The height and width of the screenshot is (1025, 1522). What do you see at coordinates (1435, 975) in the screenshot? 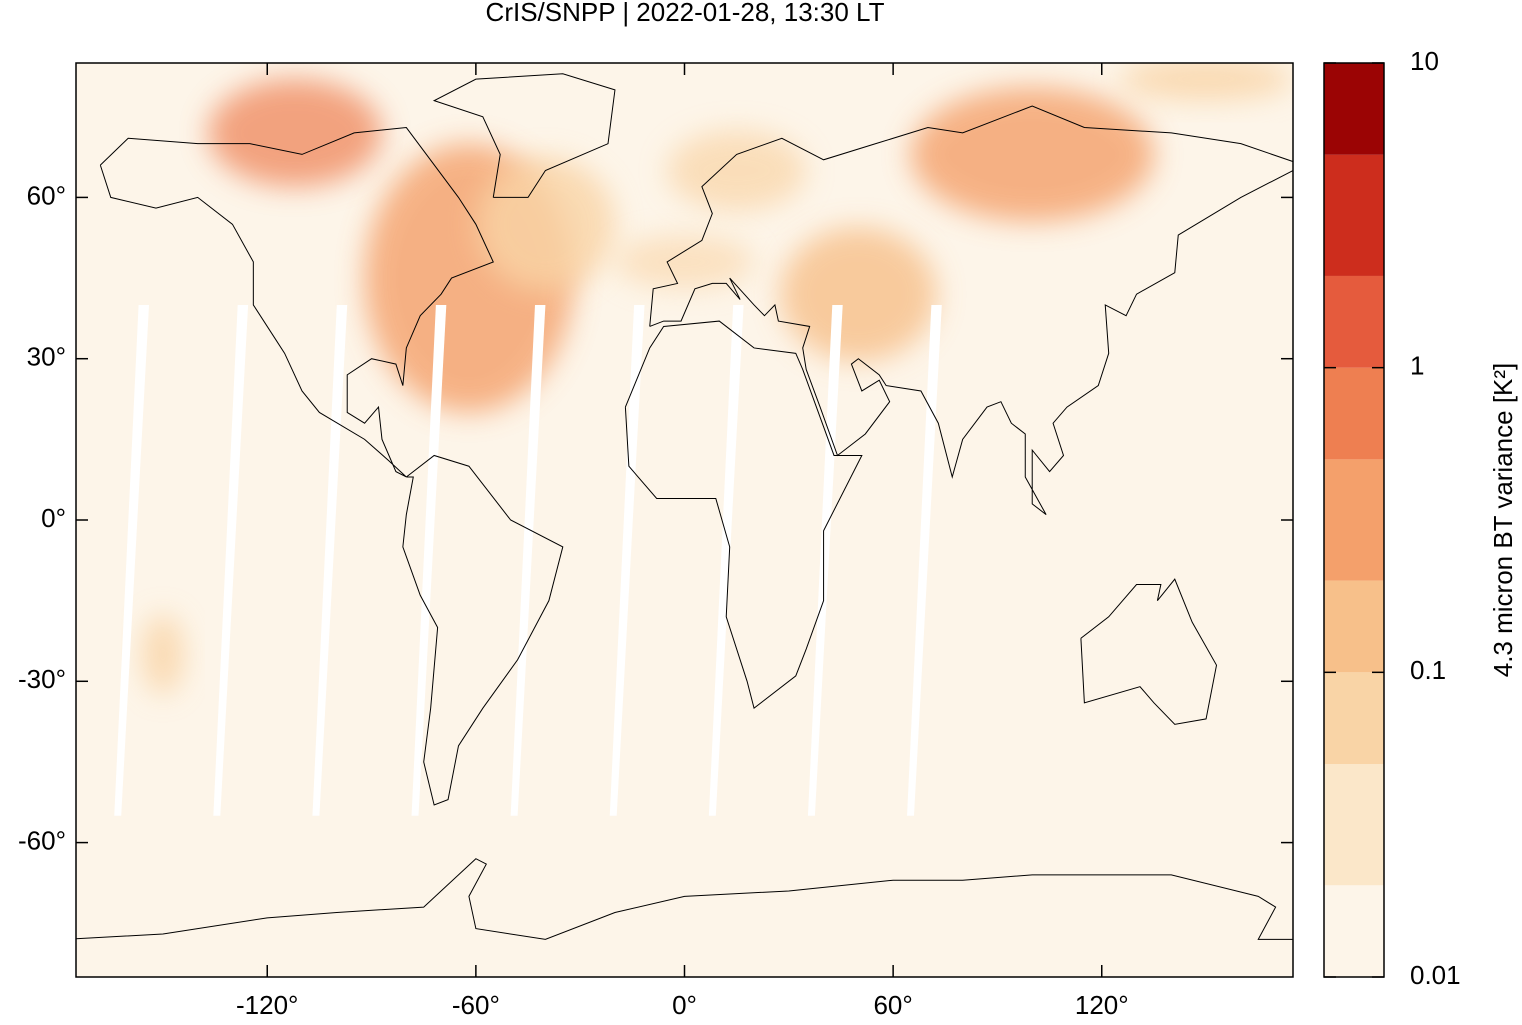
I see `colorbar-tick-label: 0.01` at bounding box center [1435, 975].